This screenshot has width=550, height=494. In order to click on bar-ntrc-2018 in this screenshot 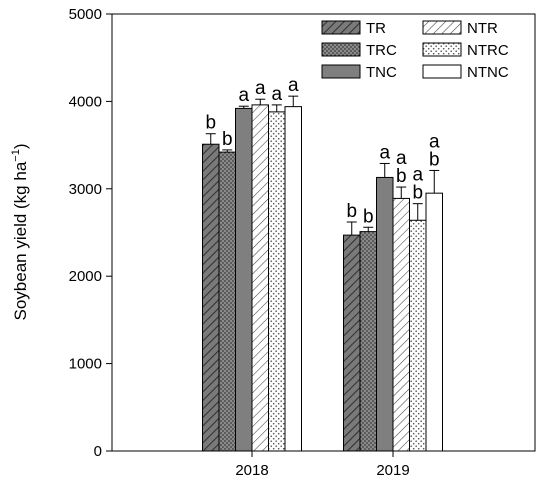, I will do `click(277, 281)`.